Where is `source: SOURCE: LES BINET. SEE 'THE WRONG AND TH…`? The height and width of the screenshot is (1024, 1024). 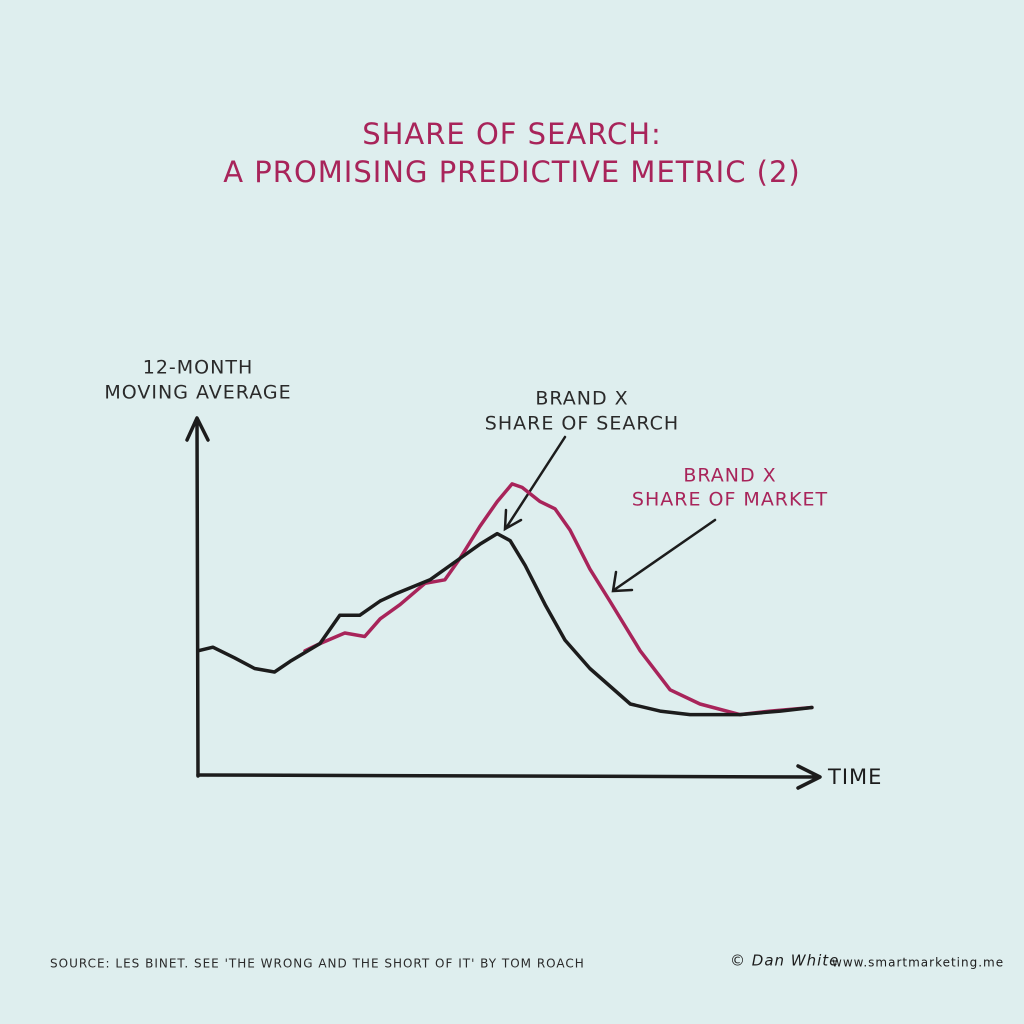
source: SOURCE: LES BINET. SEE 'THE WRONG AND TH… is located at coordinates (317, 964).